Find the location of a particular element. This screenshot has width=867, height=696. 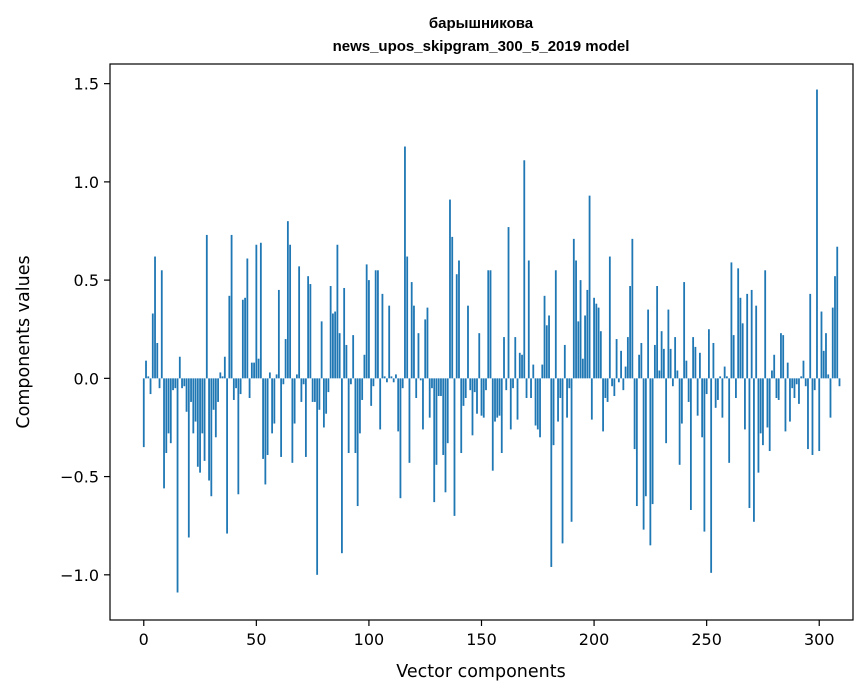

x-tick-label: 100 is located at coordinates (369, 639).